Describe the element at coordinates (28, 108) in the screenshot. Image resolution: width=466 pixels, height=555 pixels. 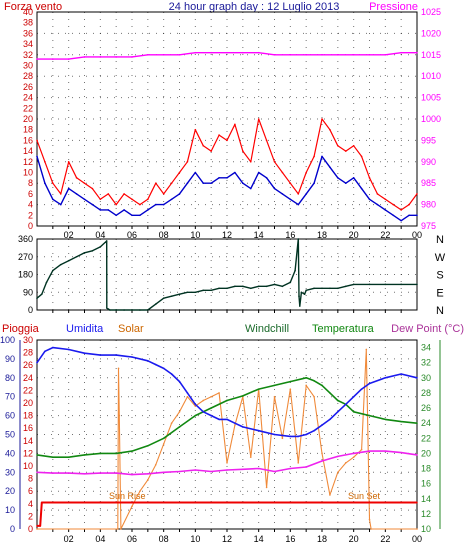
I see `wind-y-tick-label: 22` at that location.